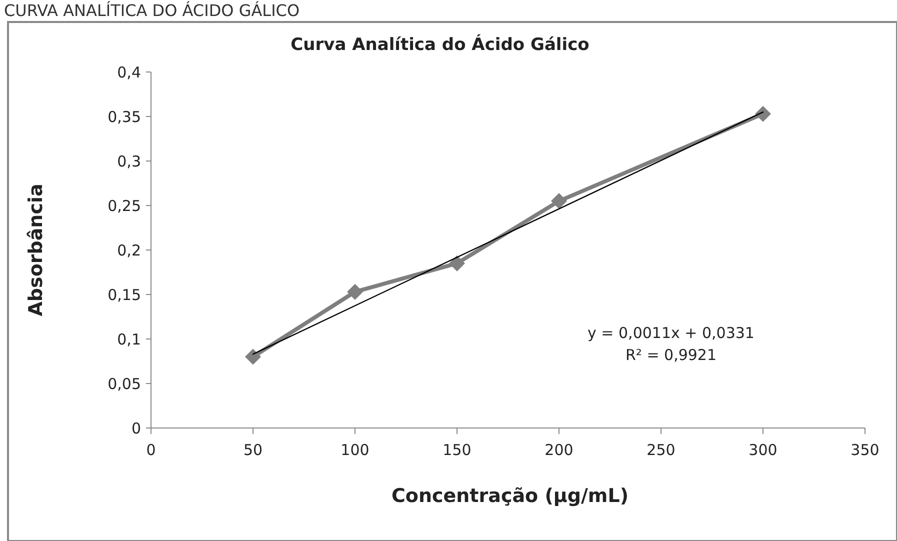 The height and width of the screenshot is (541, 897). I want to click on y-tick-label: 0,4, so click(129, 72).